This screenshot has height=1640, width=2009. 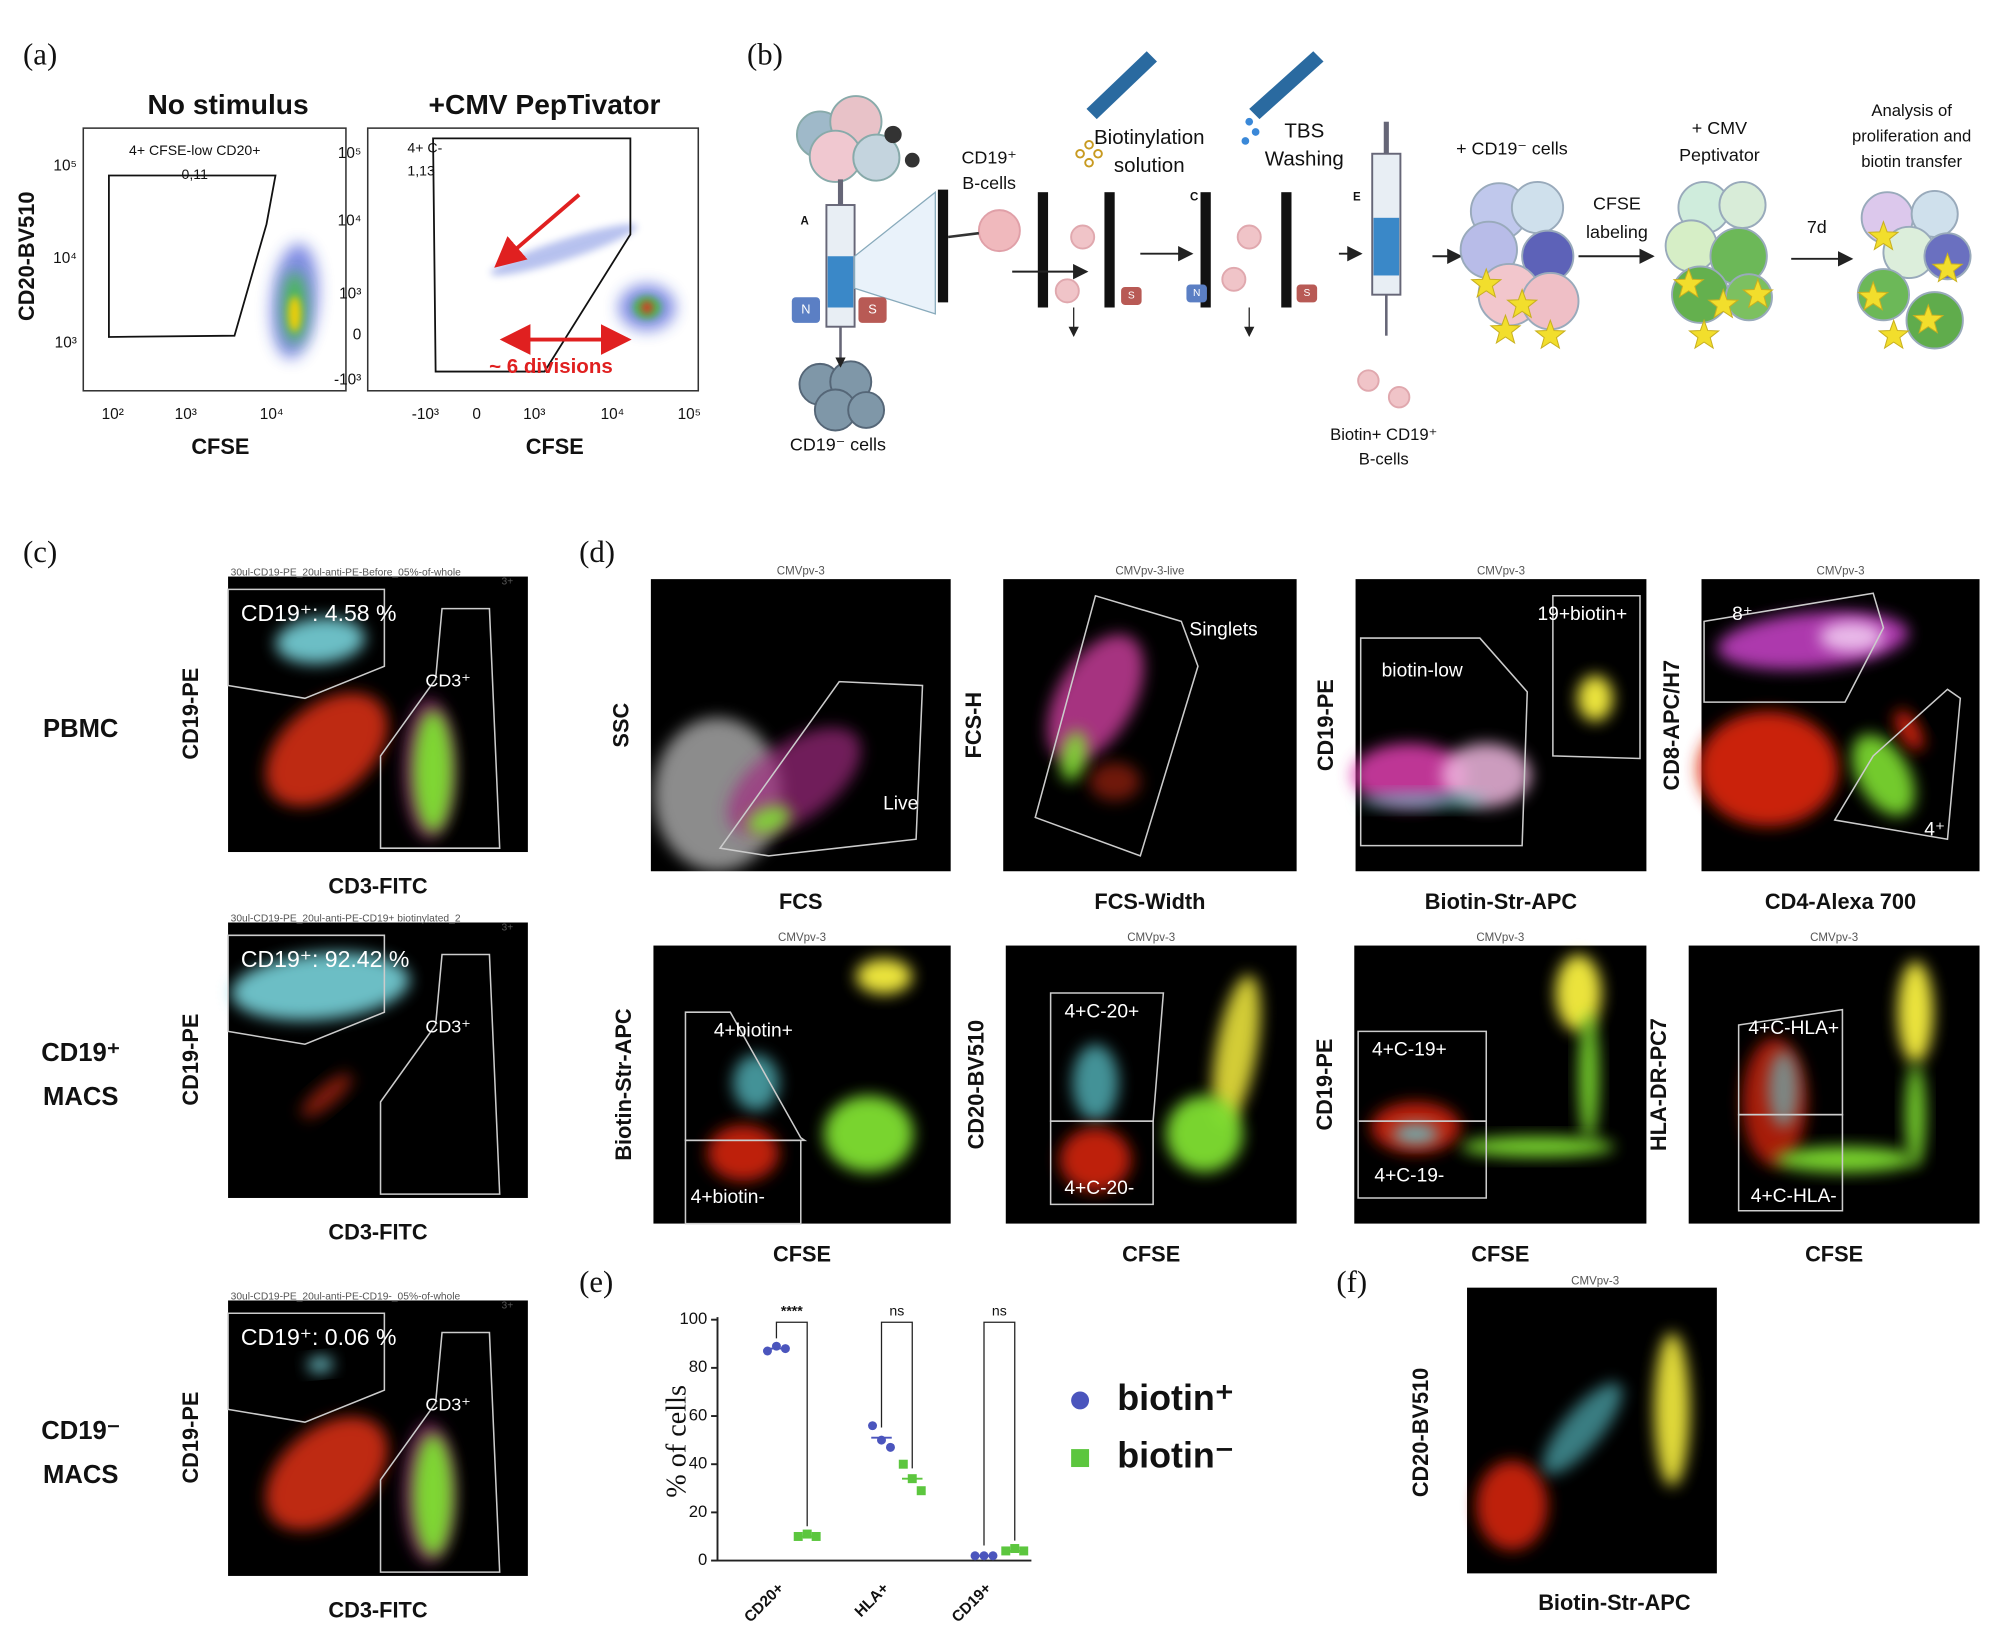 I want to click on caption: CFSE, so click(x=1617, y=204).